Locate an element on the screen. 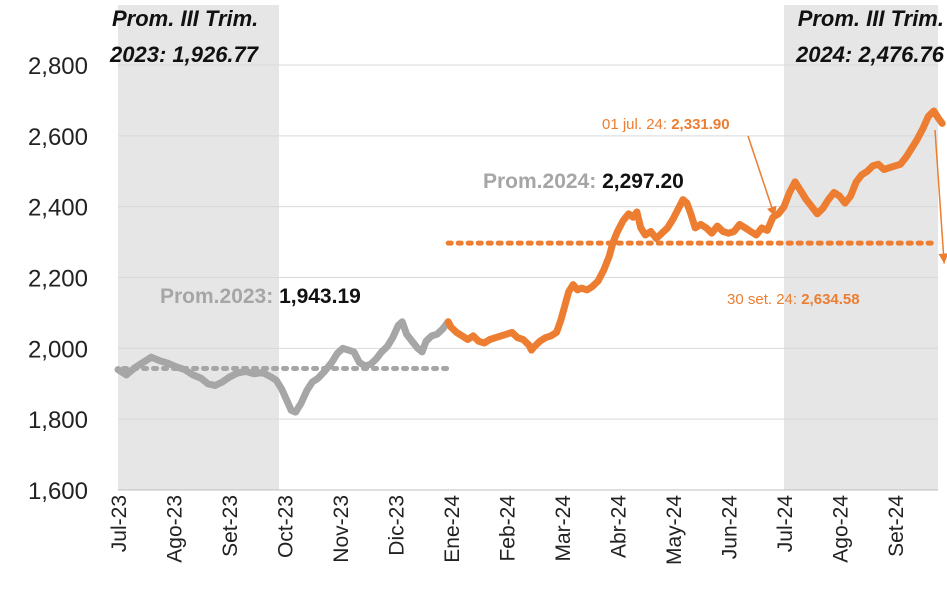  x-tick-label: May-24 is located at coordinates (674, 530).